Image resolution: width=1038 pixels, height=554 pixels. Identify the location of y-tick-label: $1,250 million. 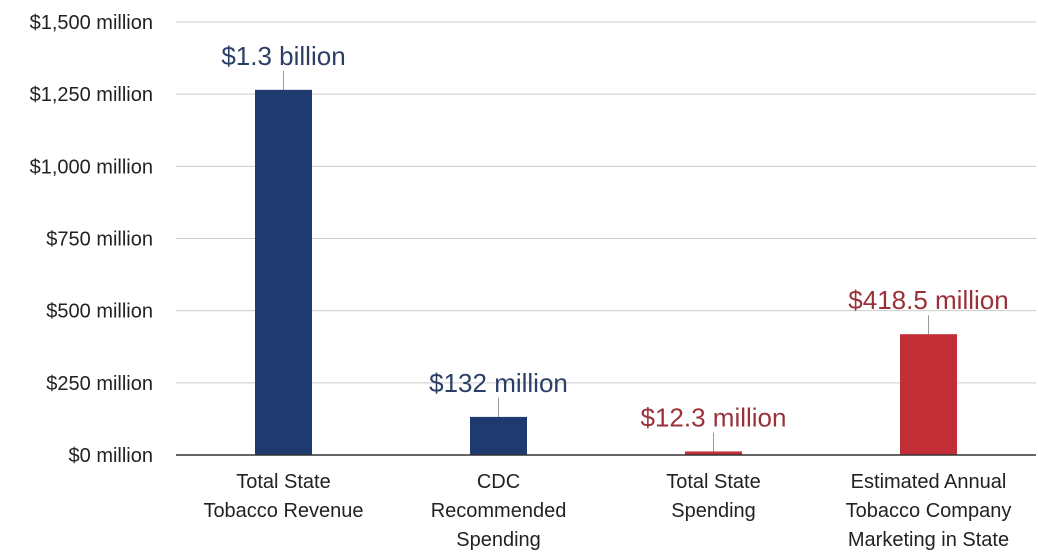
(91, 95).